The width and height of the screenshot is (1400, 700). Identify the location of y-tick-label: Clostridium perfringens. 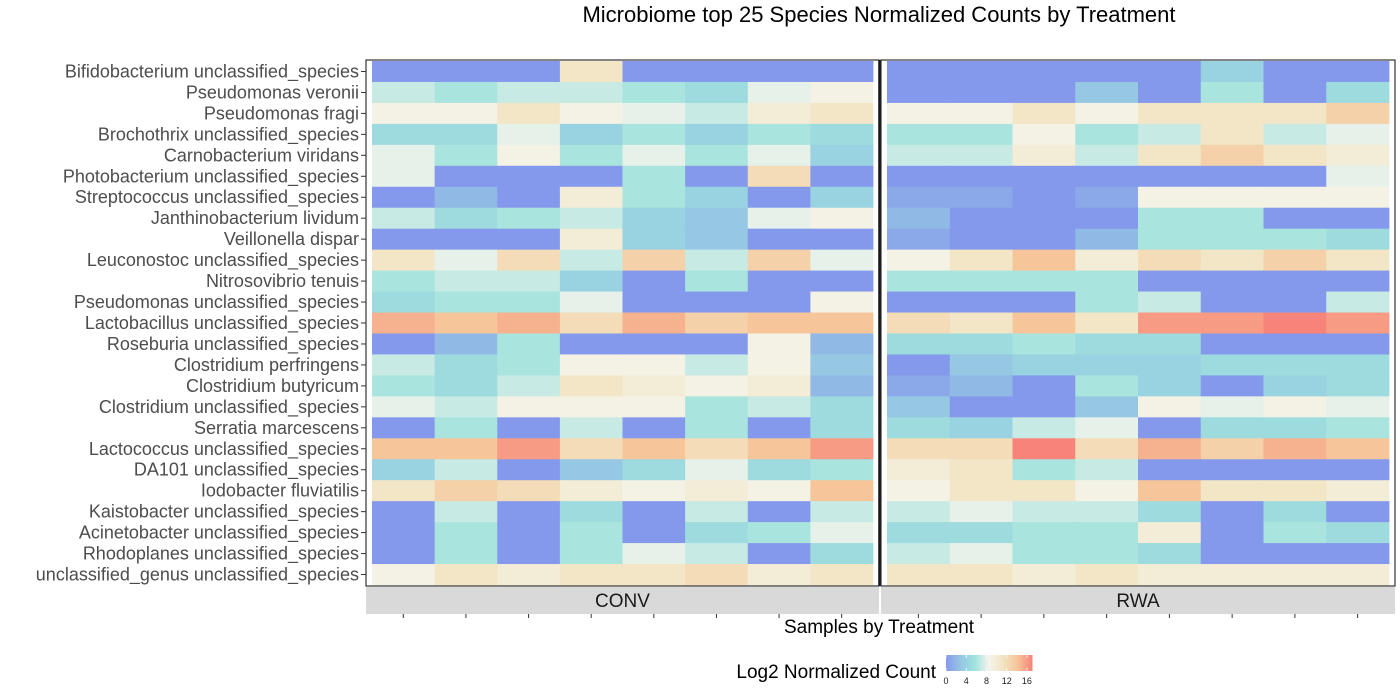
(266, 365).